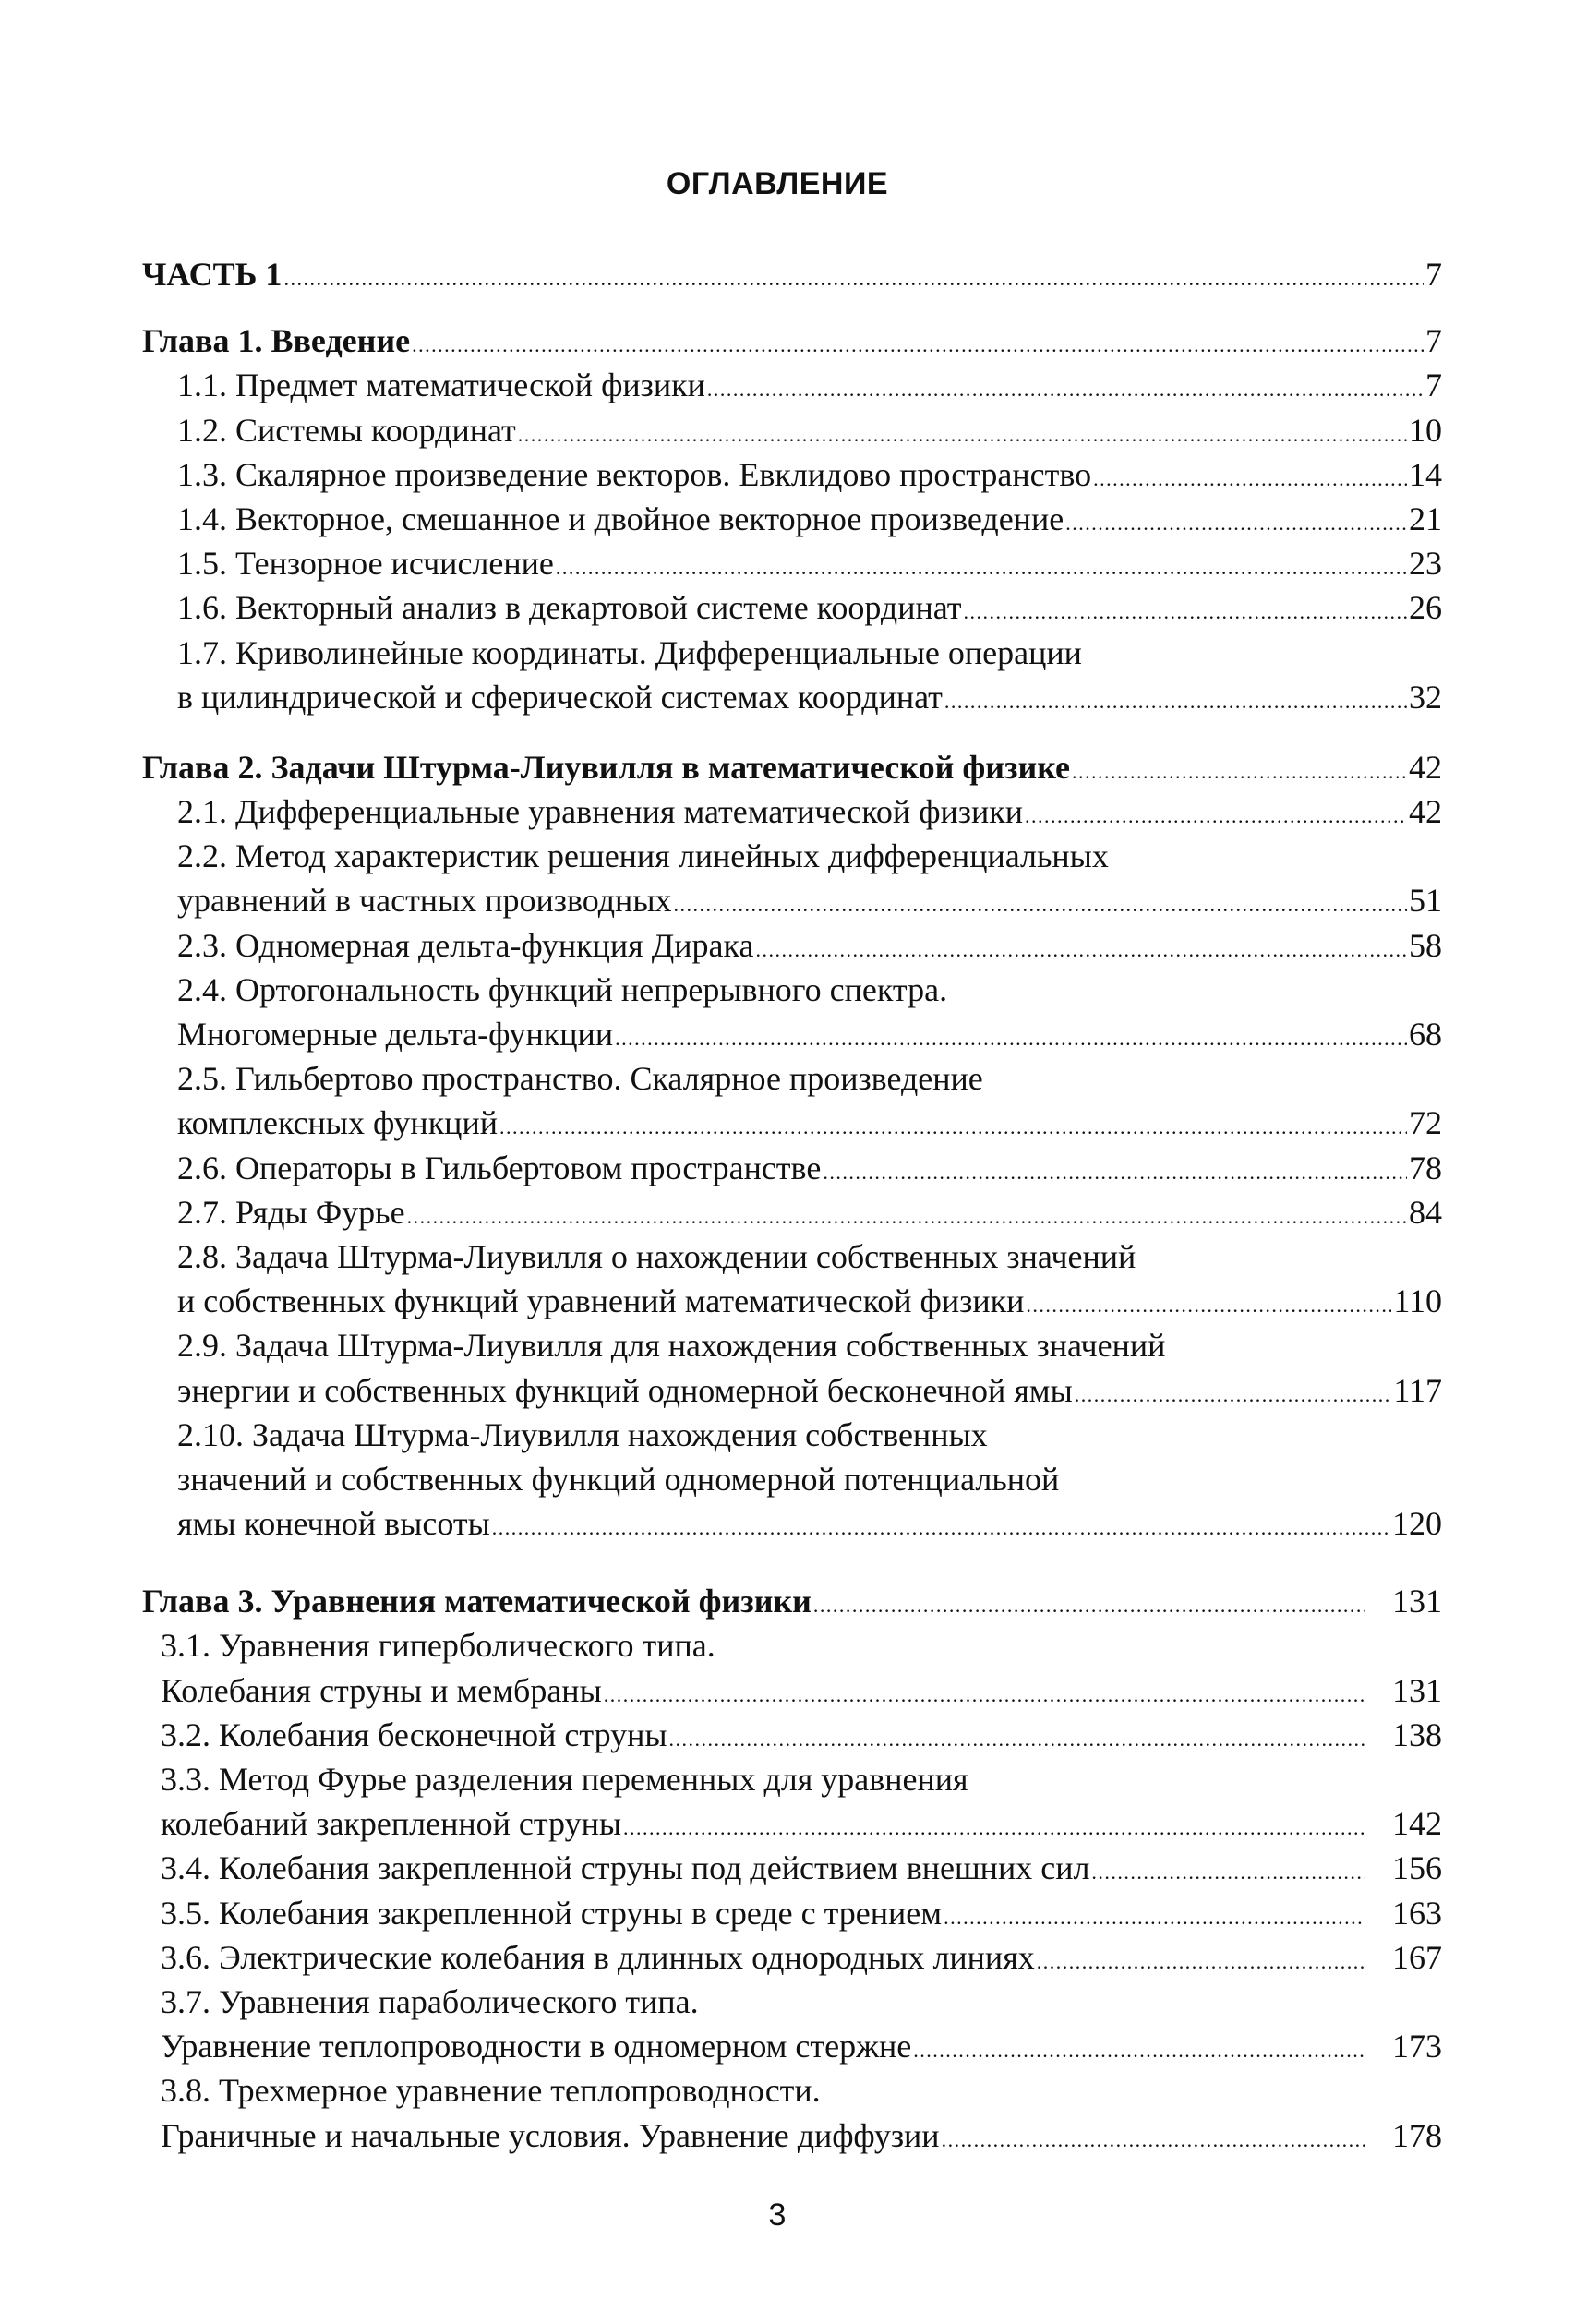  What do you see at coordinates (465, 945) in the screenshot?
I see `entry-title: 2.3. Одномерная дельта-функция Дирака` at bounding box center [465, 945].